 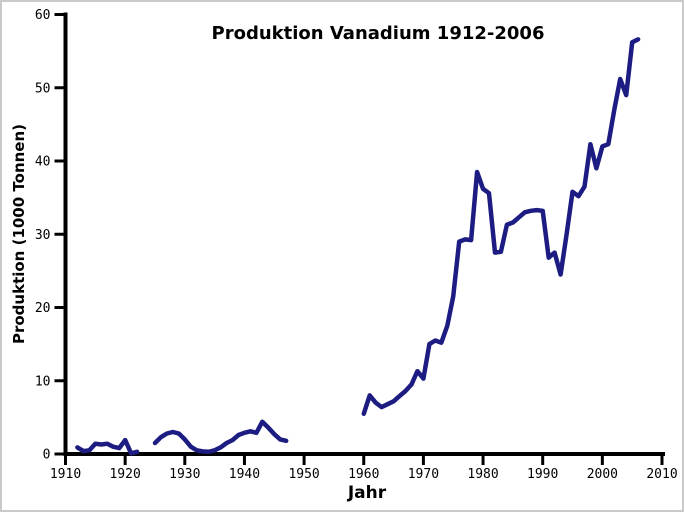 I want to click on y-tick-label: 0, so click(x=47, y=455).